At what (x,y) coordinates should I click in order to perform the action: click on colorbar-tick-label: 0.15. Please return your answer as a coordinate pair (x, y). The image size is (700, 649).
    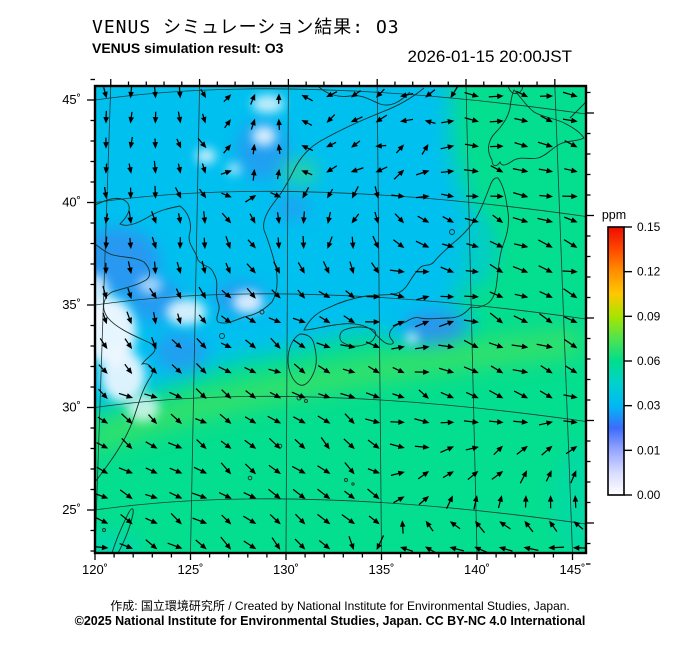
    Looking at the image, I should click on (649, 227).